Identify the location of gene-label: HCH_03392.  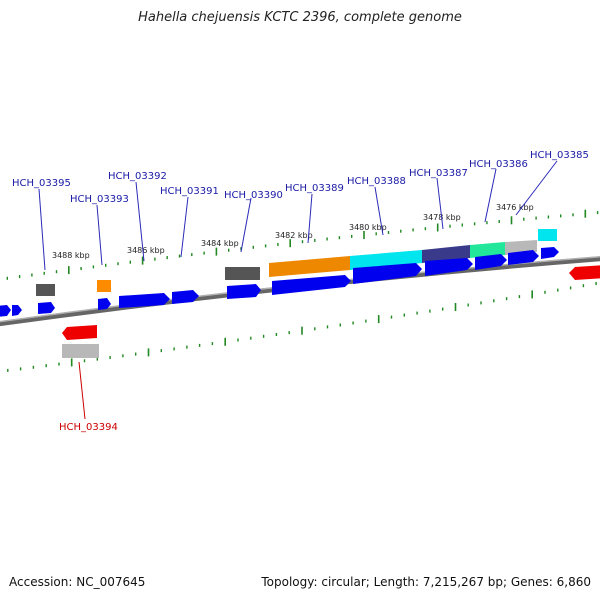
(137, 176).